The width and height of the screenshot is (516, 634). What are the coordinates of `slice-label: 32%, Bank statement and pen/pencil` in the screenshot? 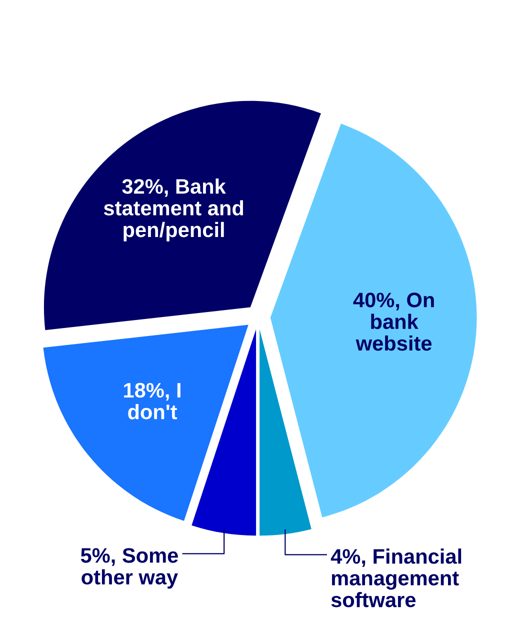 It's located at (174, 210).